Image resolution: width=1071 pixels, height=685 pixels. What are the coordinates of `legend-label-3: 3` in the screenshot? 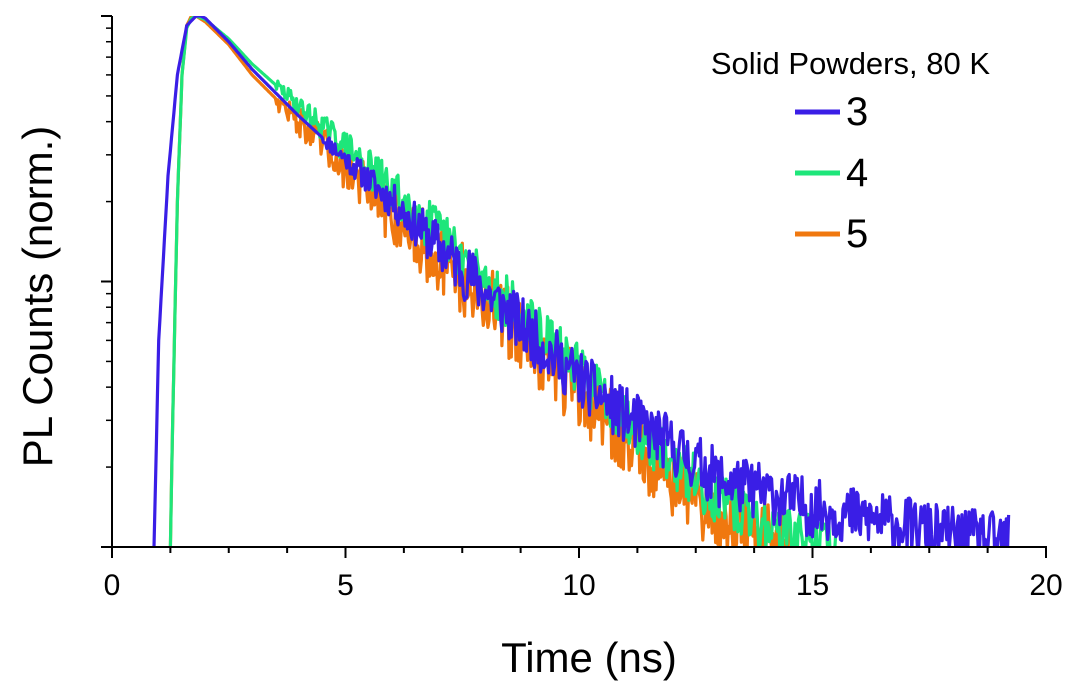 It's located at (857, 112).